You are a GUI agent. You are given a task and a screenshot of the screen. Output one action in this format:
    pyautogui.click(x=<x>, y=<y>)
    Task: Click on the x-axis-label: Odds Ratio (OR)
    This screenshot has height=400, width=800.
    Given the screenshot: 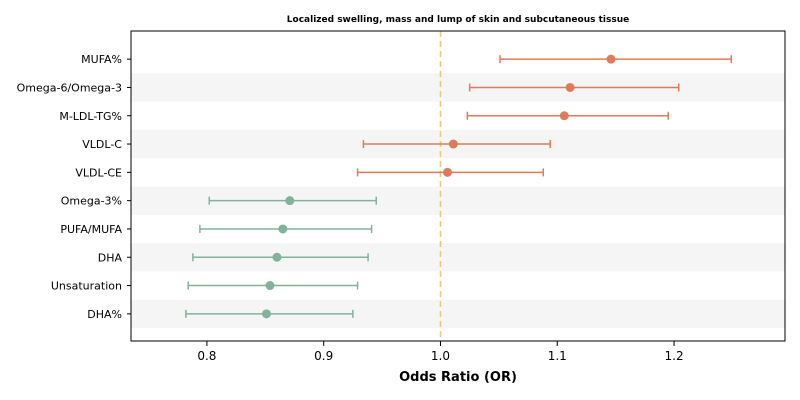 What is the action you would take?
    pyautogui.click(x=458, y=377)
    